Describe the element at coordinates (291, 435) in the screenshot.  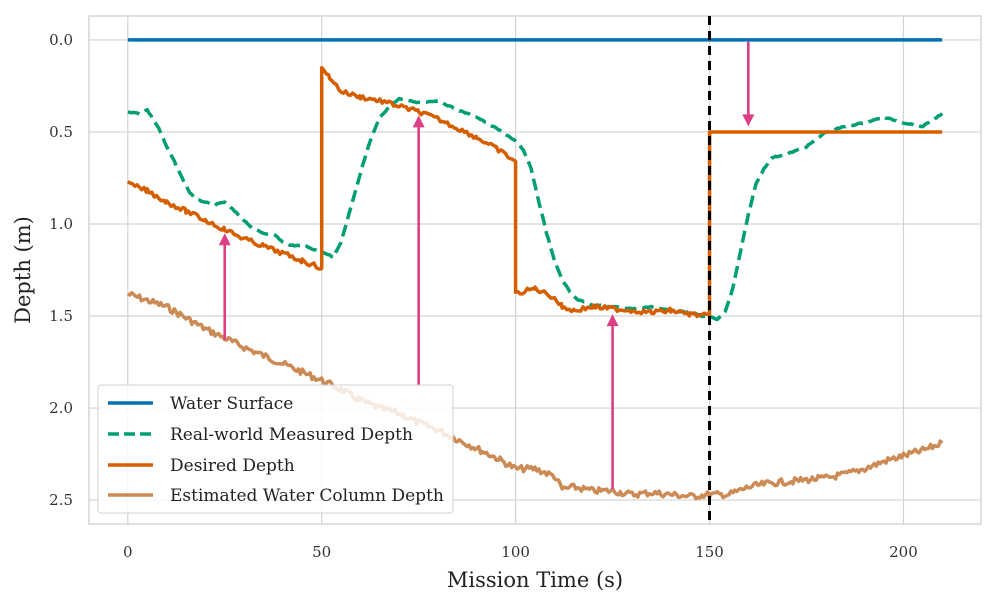
I see `legend-label-measured-depth: Real-world Measured Depth` at that location.